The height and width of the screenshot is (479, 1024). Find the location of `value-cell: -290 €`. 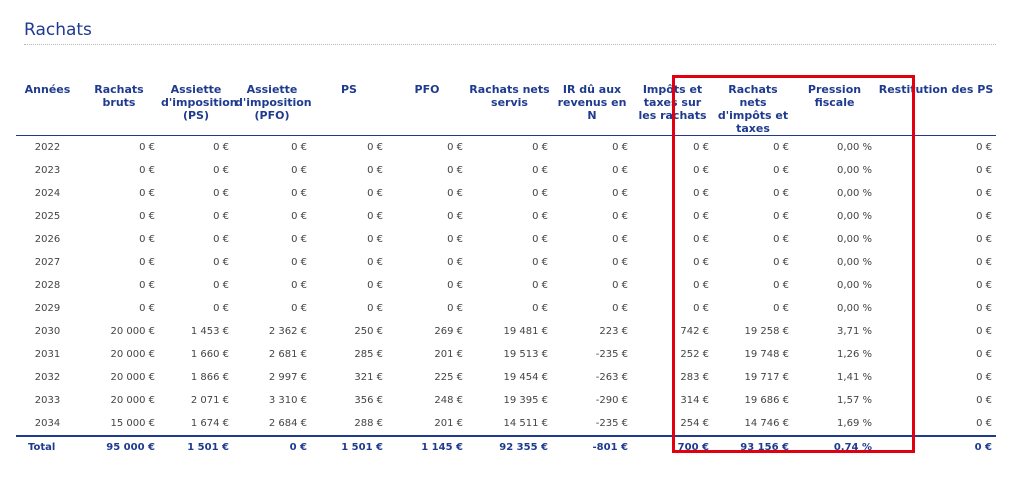

value-cell: -290 € is located at coordinates (611, 400).